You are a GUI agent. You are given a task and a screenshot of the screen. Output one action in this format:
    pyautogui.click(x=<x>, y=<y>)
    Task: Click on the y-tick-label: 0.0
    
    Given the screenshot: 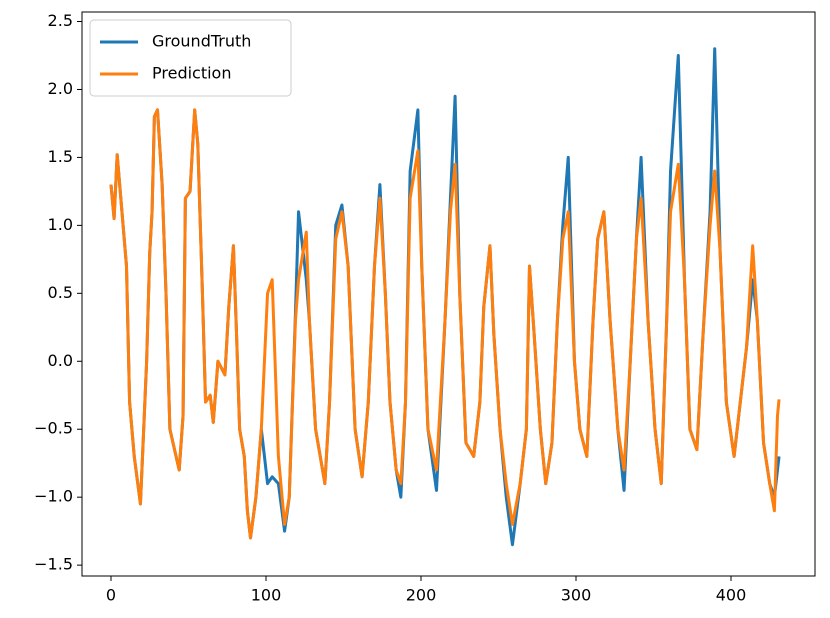 What is the action you would take?
    pyautogui.click(x=60, y=360)
    